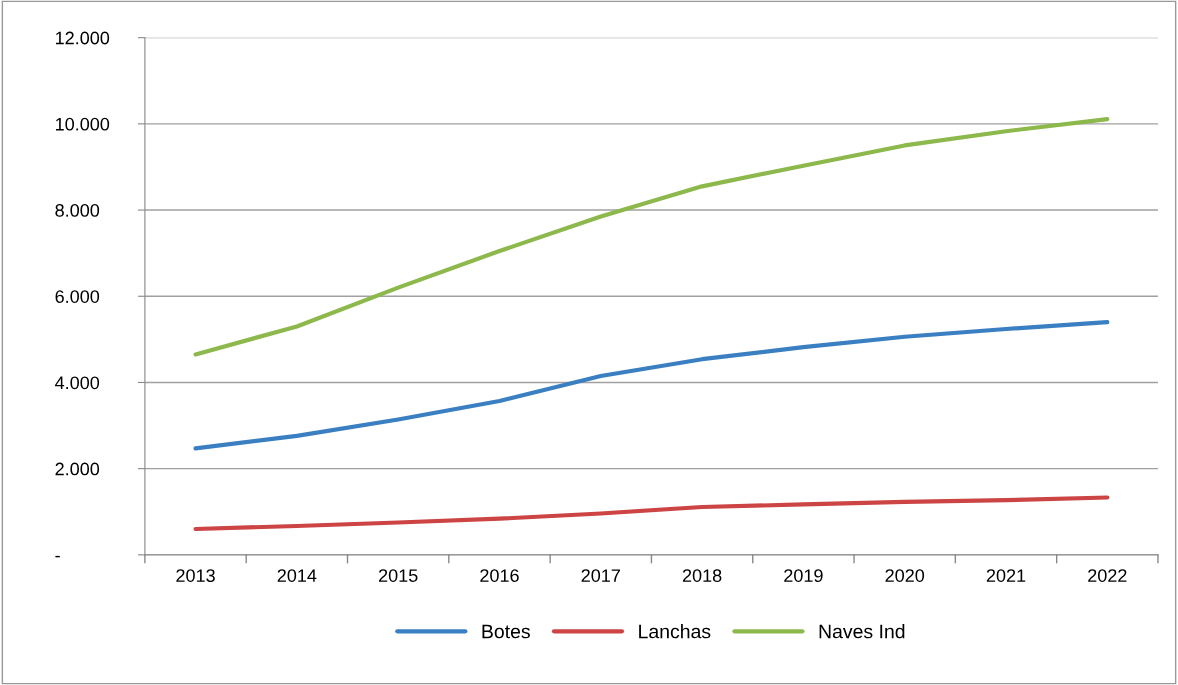 The height and width of the screenshot is (685, 1178). What do you see at coordinates (82, 124) in the screenshot?
I see `y-tick-label: 10.000` at bounding box center [82, 124].